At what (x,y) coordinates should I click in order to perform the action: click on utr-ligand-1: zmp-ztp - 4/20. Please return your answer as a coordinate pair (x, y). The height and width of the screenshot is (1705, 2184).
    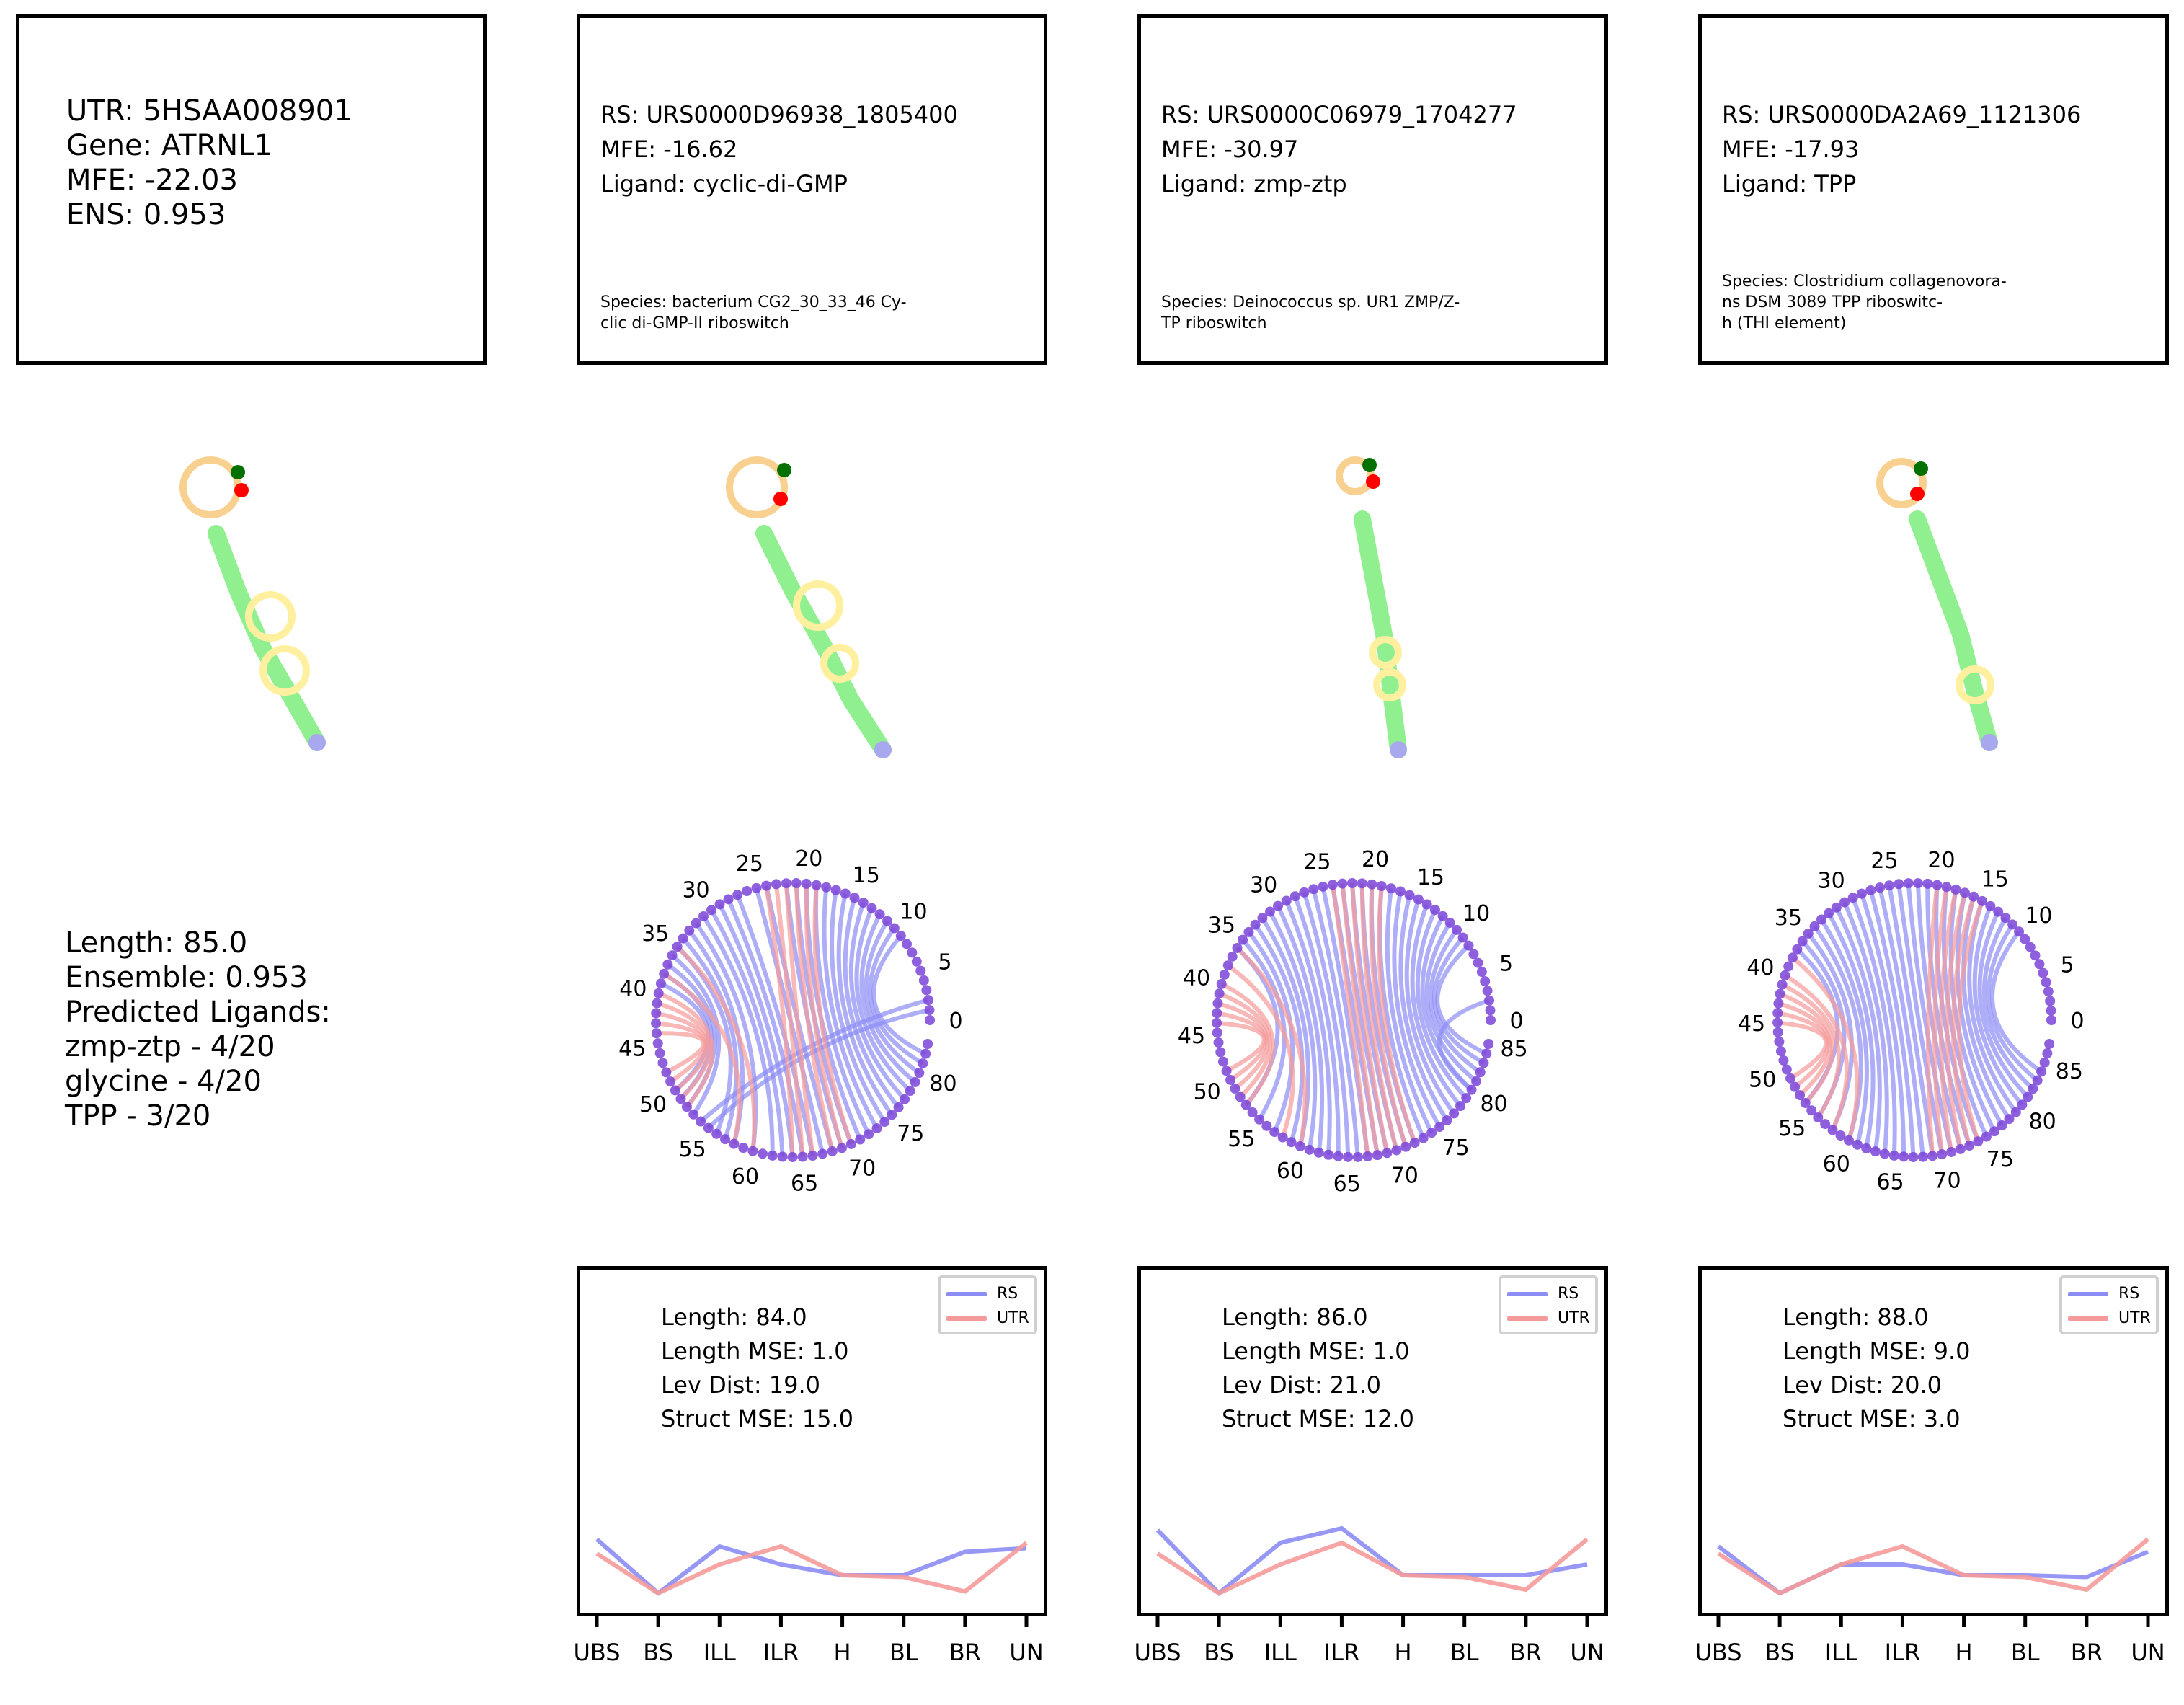
    Looking at the image, I should click on (170, 1046).